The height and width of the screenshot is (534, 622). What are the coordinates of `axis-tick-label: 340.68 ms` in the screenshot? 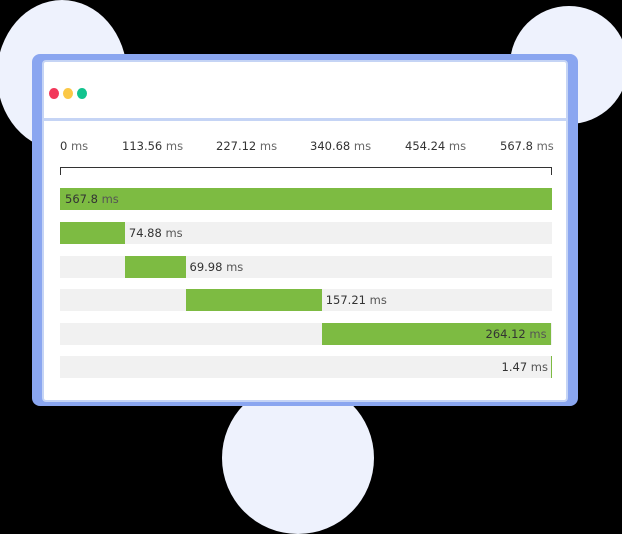 It's located at (341, 146).